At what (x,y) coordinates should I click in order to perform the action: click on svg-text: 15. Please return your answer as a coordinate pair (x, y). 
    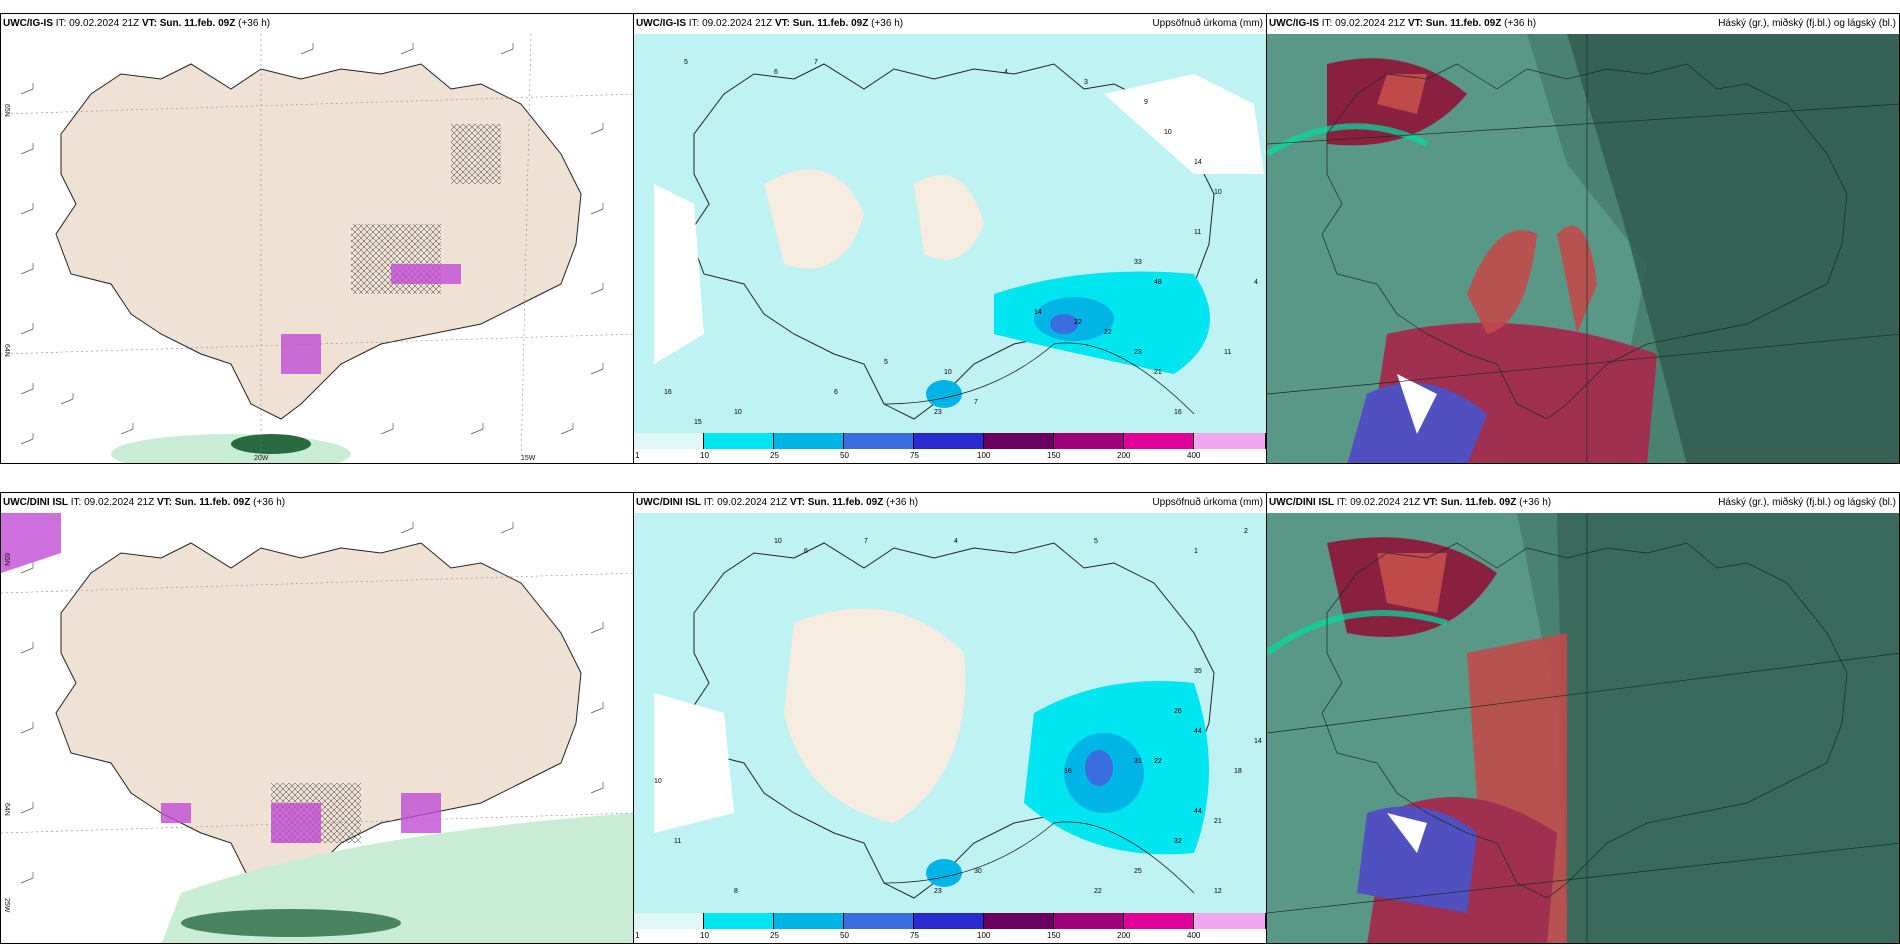
    Looking at the image, I should click on (698, 422).